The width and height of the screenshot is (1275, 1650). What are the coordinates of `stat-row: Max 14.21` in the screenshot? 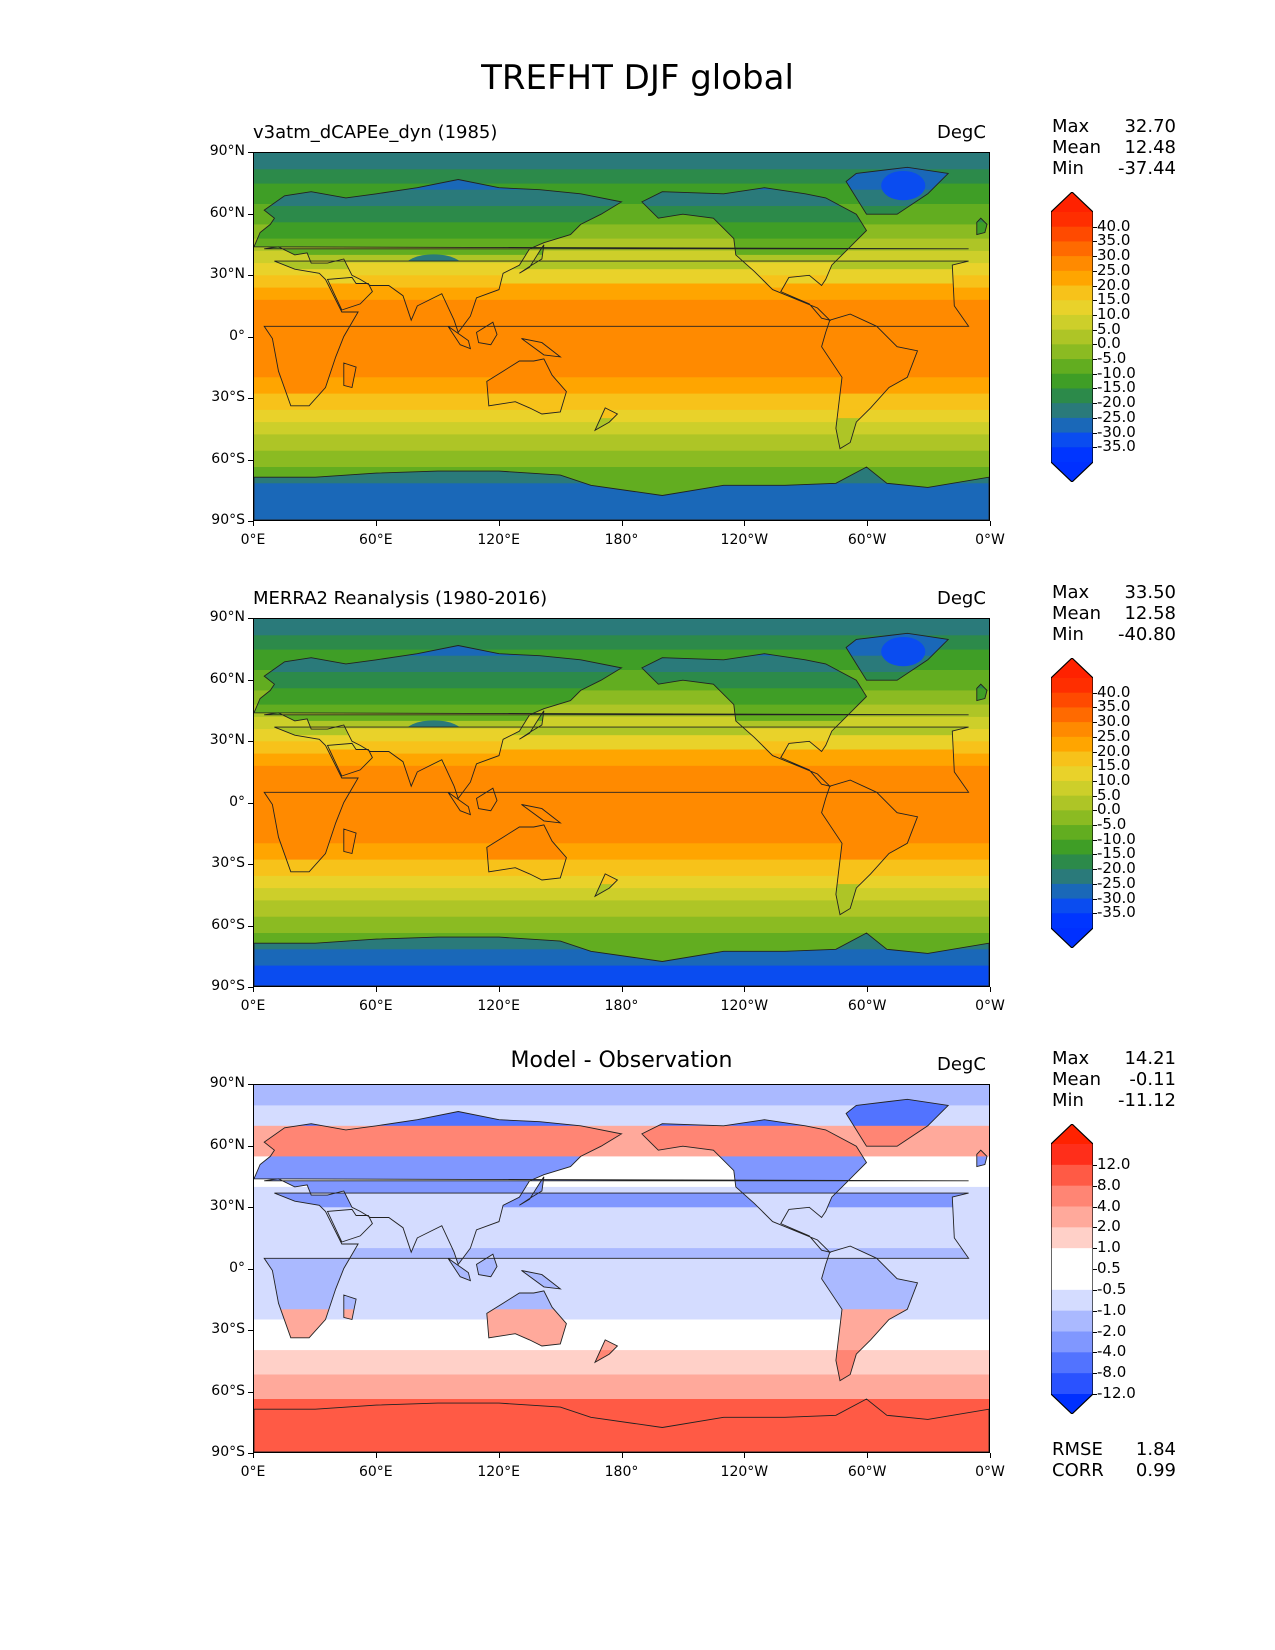 It's located at (1114, 1058).